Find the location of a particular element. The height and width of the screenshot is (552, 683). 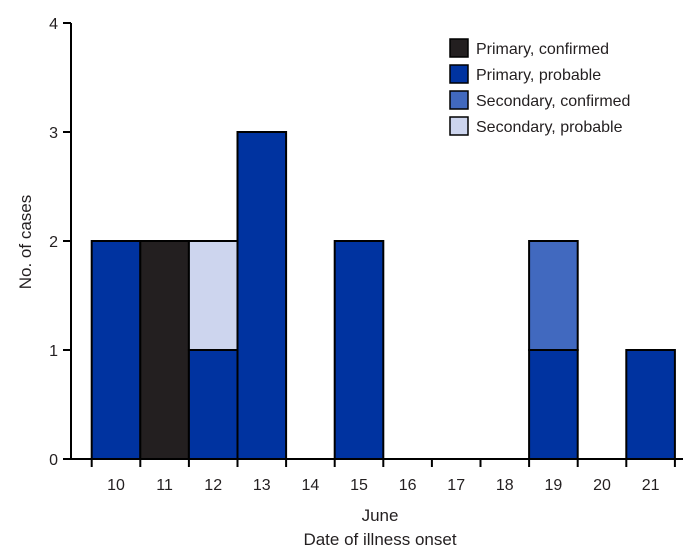

x-tick-label: 11 is located at coordinates (164, 485).